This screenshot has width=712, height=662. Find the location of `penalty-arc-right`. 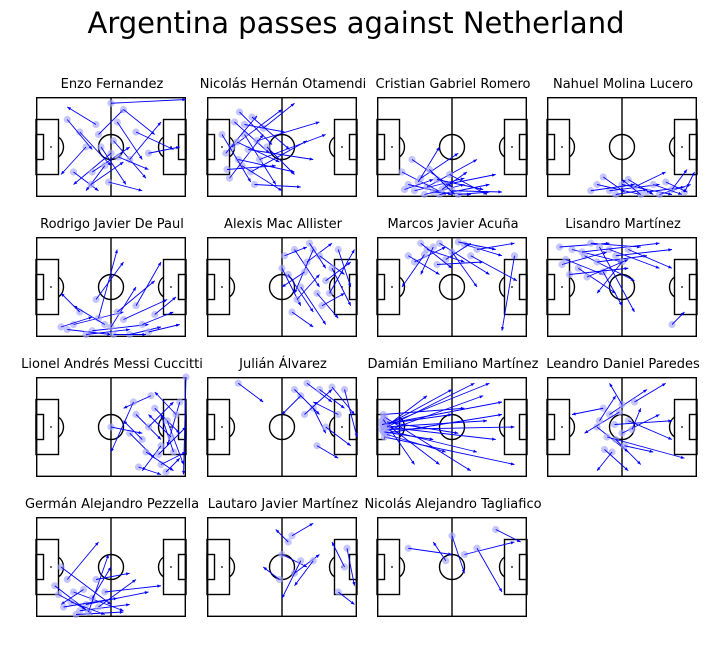

penalty-arc-right is located at coordinates (331, 567).